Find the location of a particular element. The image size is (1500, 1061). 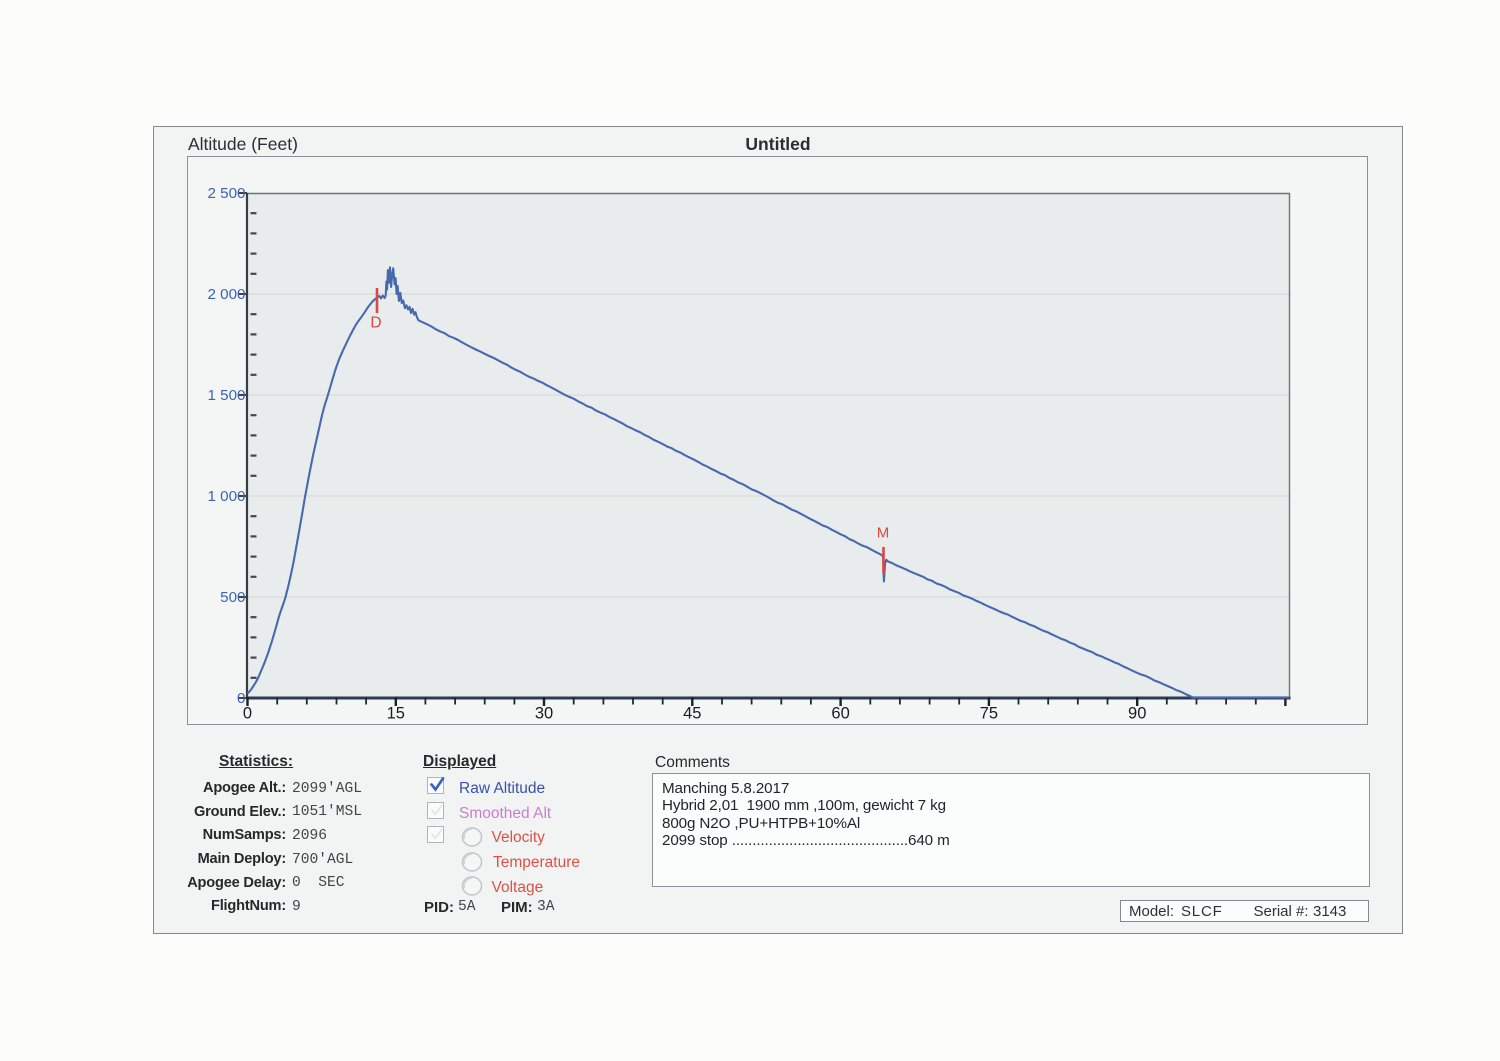

svg-text: 60 is located at coordinates (840, 714).